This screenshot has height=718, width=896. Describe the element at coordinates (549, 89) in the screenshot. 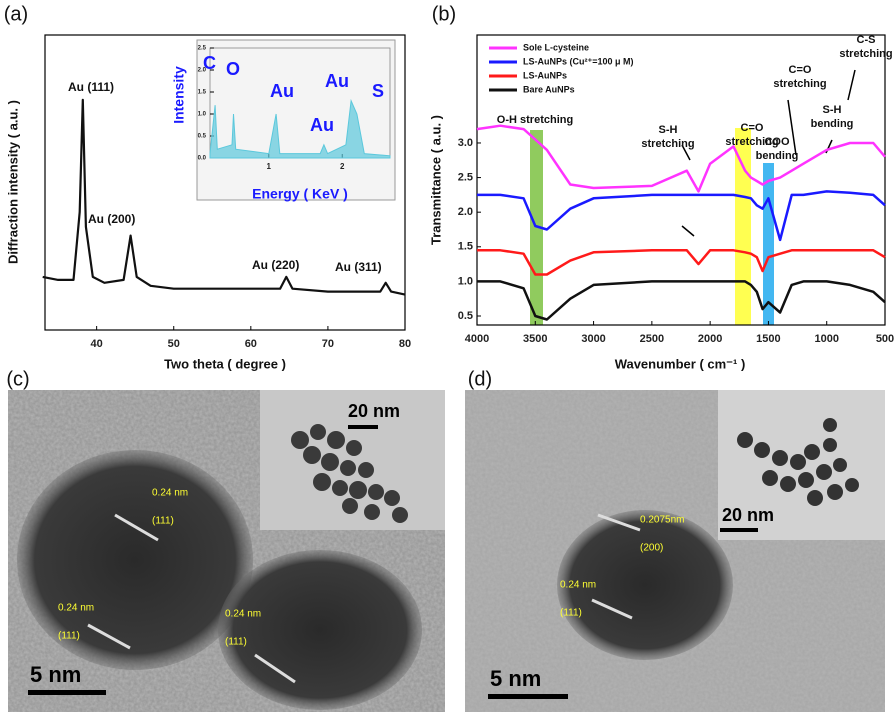

I see `legend-label: Bare AuNPs` at that location.